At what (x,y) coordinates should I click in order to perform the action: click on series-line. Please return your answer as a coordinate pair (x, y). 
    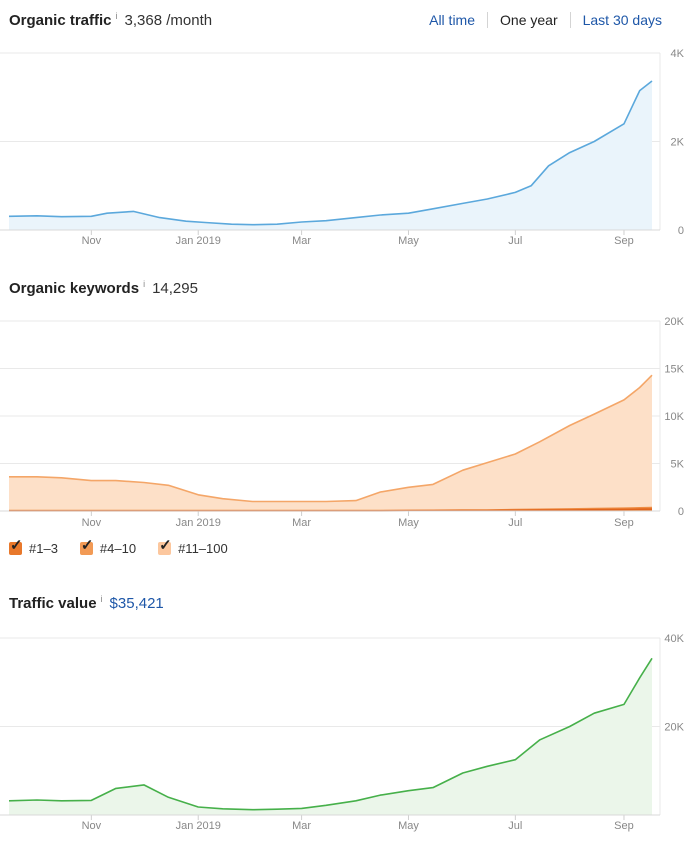
    Looking at the image, I should click on (331, 438).